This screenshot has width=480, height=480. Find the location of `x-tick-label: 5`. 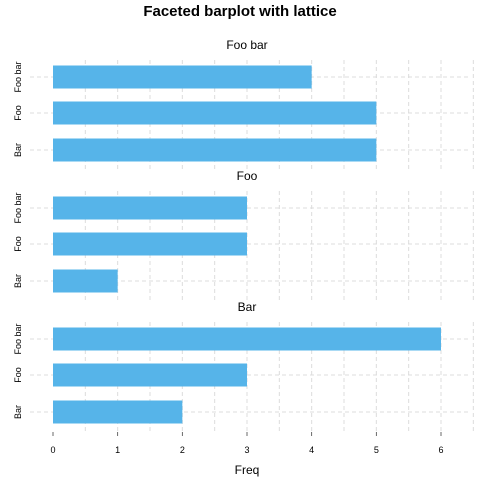

x-tick-label: 5 is located at coordinates (376, 450).